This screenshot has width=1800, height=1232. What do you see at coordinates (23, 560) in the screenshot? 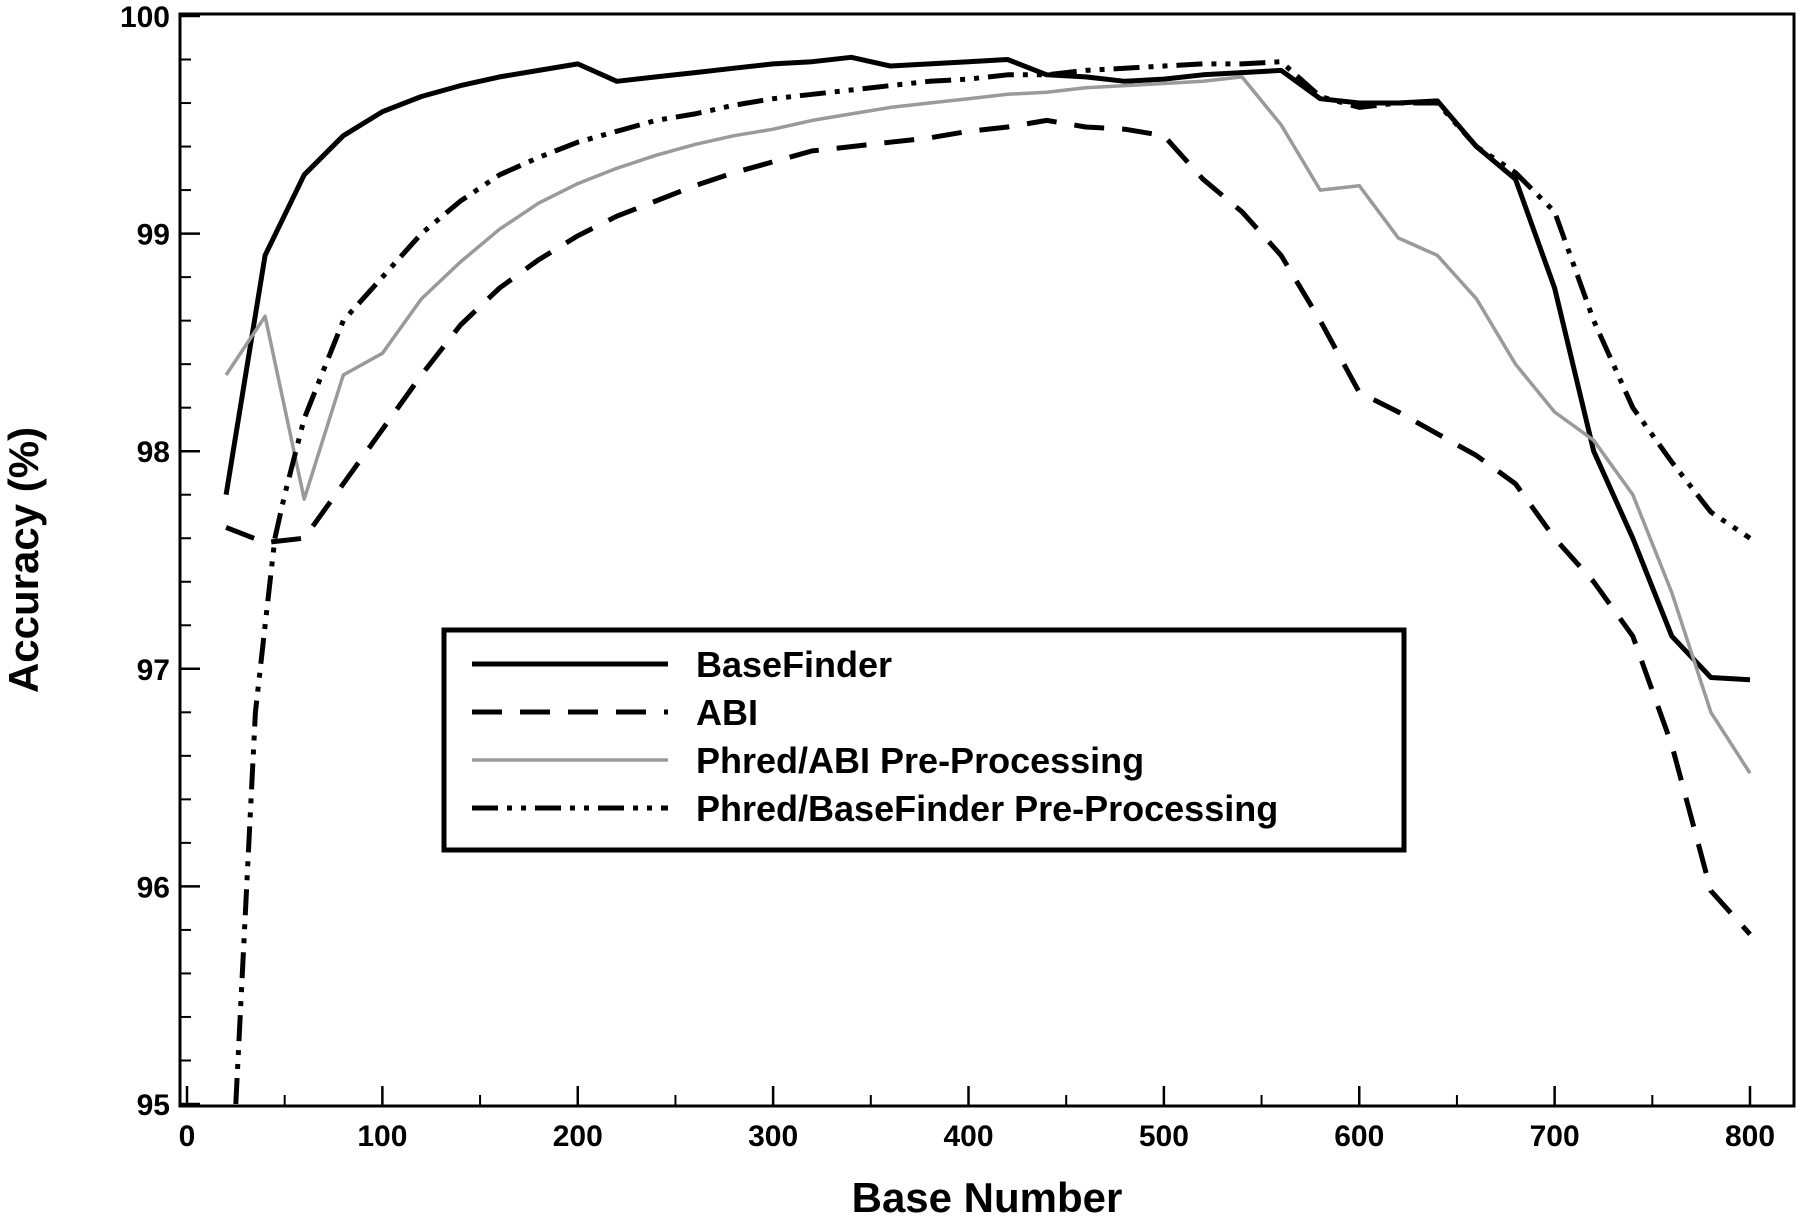
I see `y-axis-title: Accuracy (%)` at bounding box center [23, 560].